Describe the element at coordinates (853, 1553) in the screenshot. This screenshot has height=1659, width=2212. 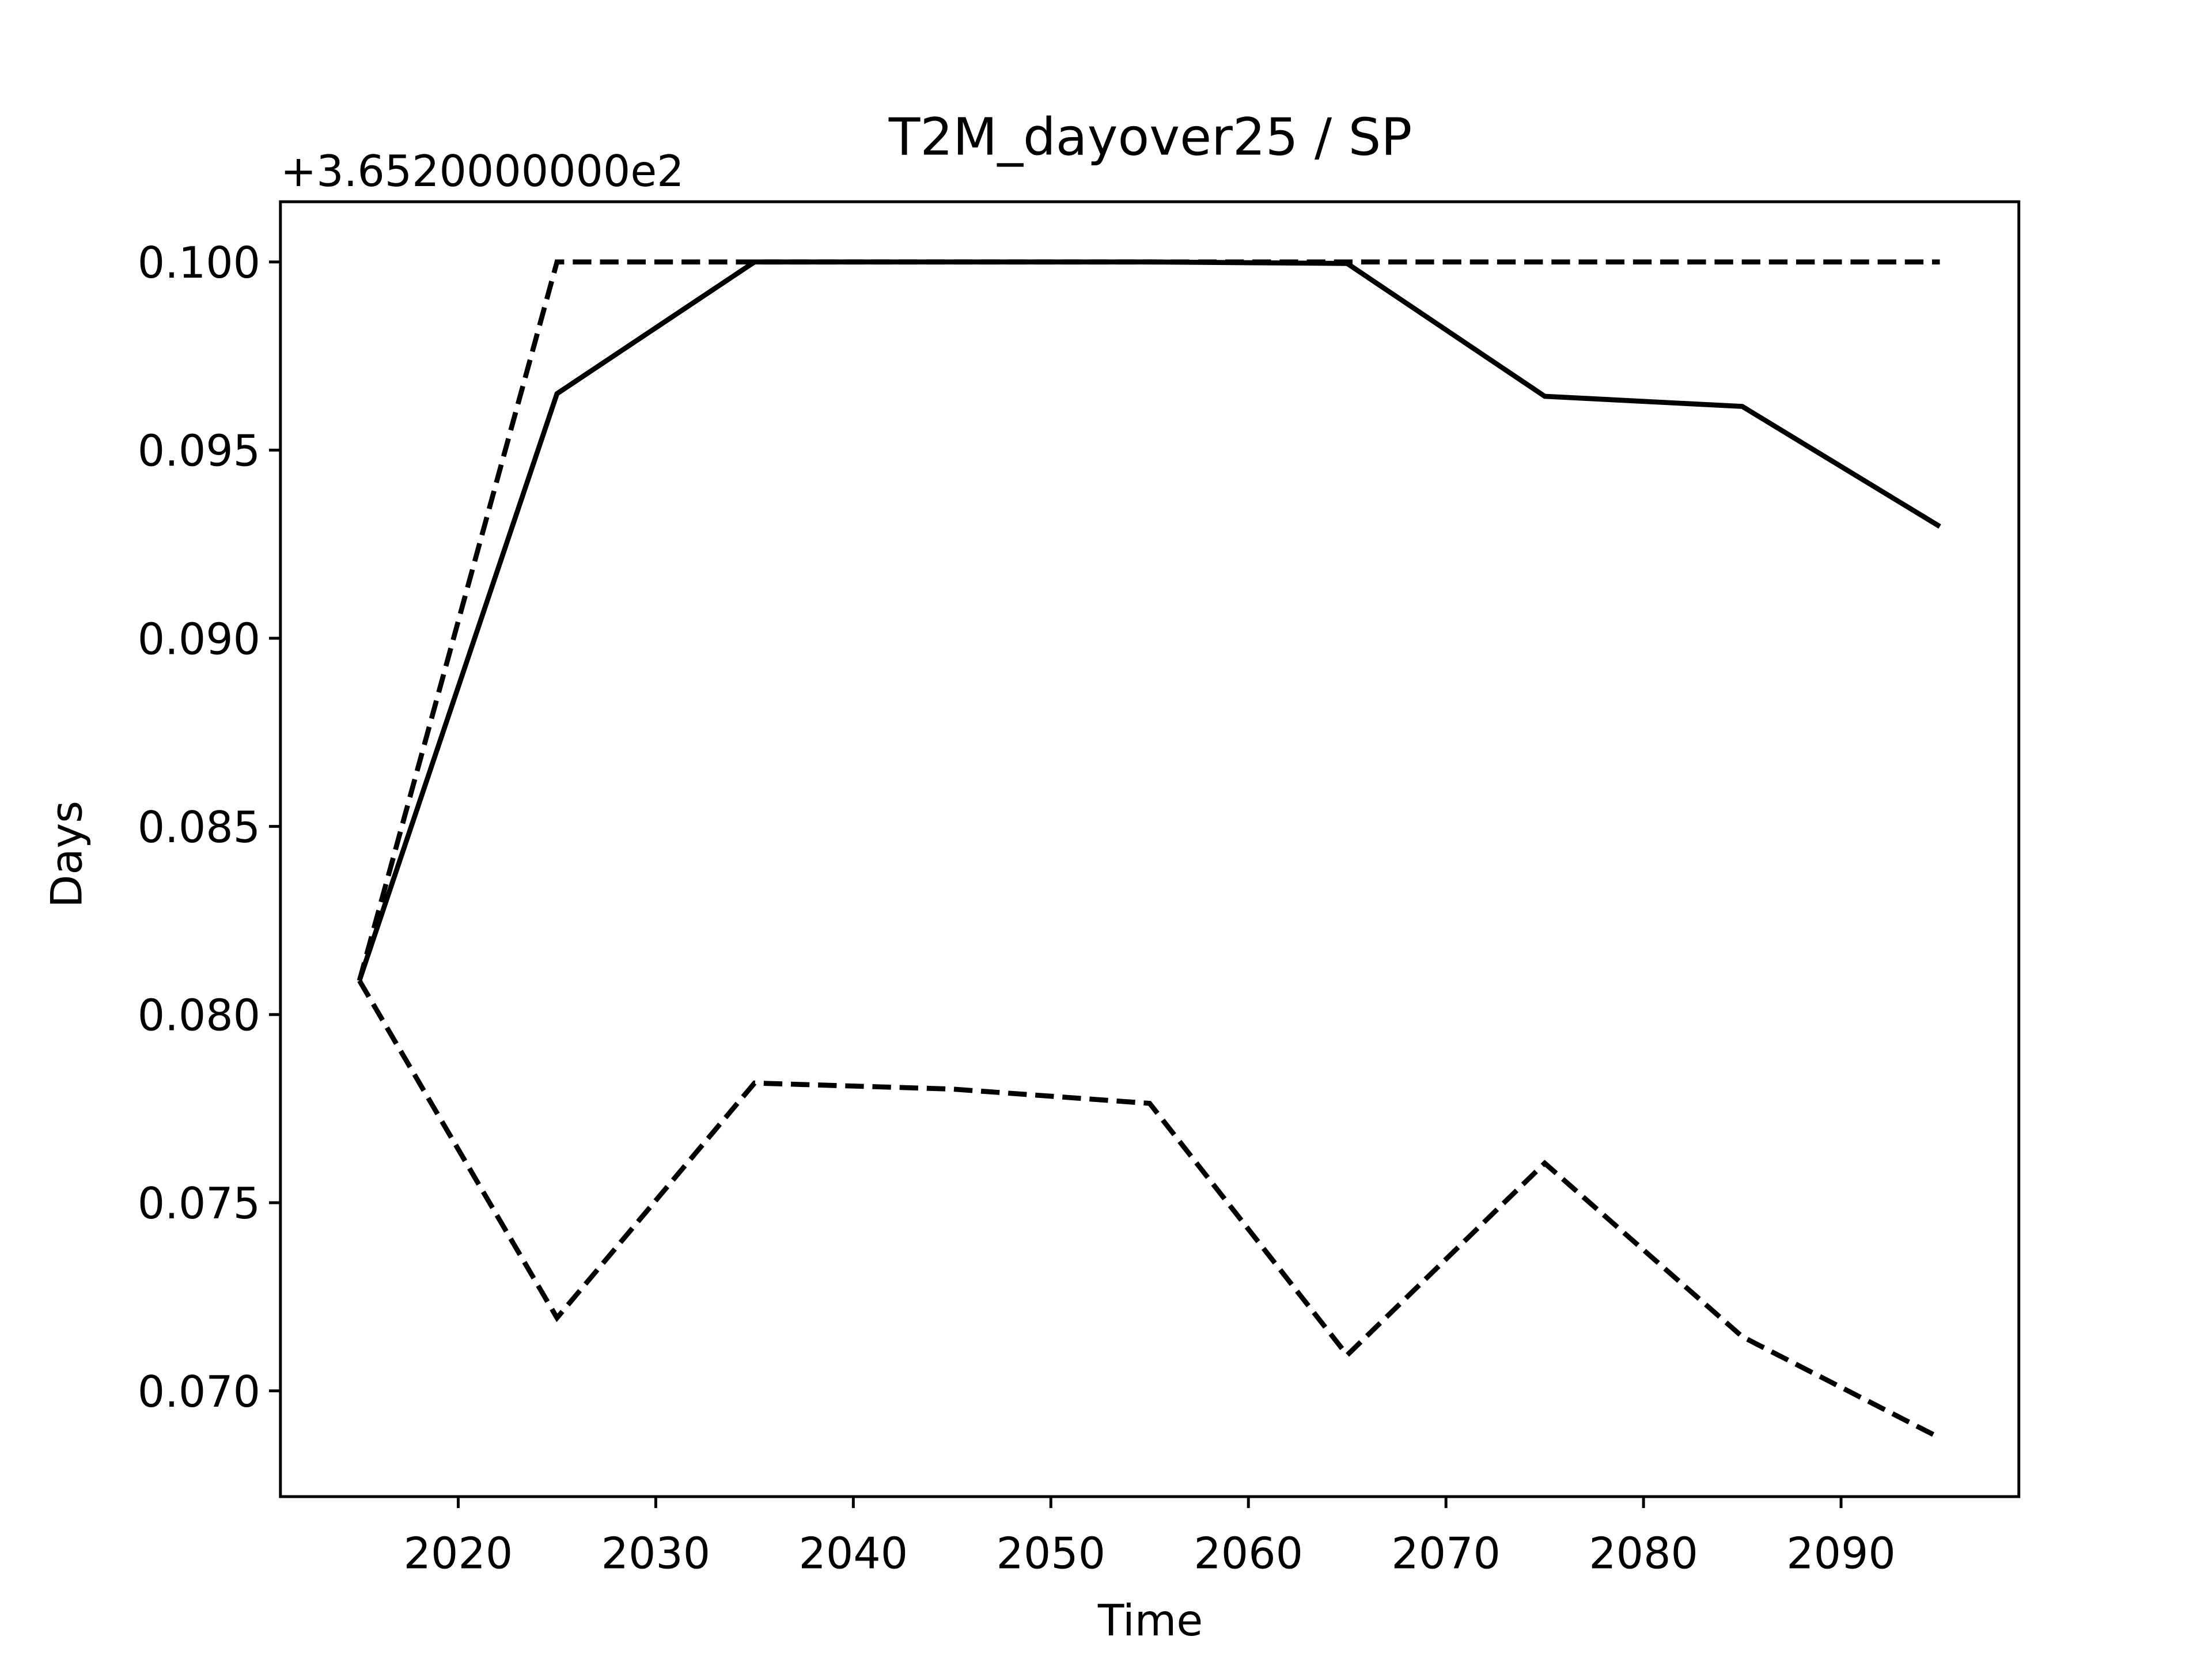
I see `x-tick-label: 2040` at that location.